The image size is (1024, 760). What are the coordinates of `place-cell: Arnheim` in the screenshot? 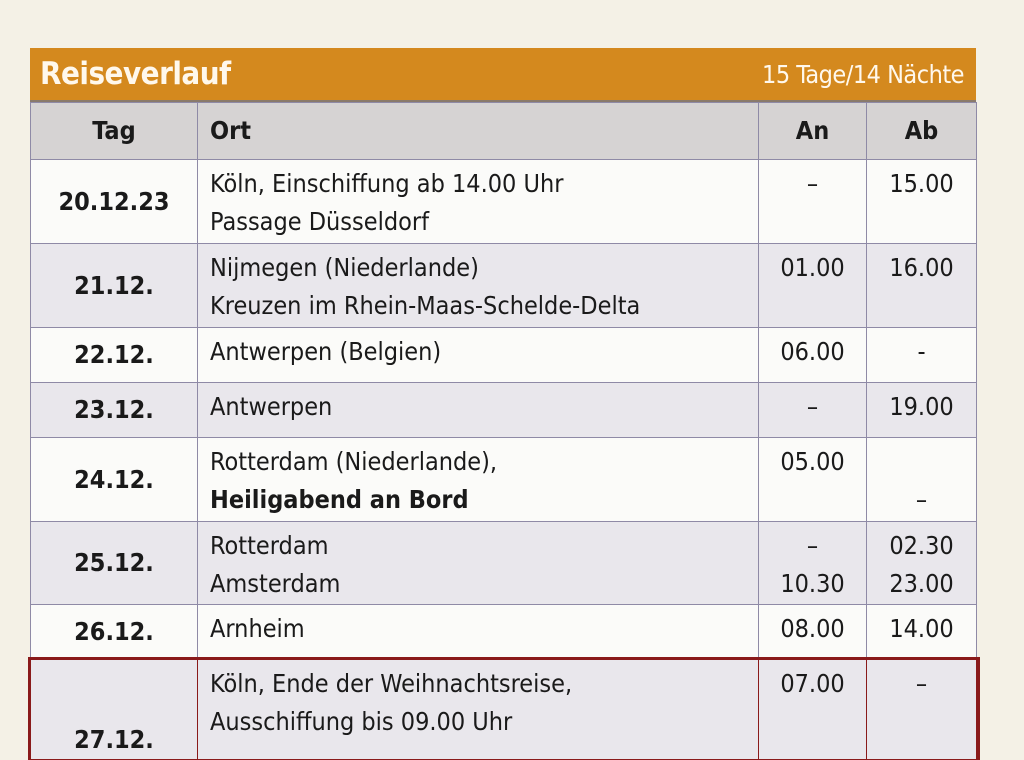 It's located at (478, 632).